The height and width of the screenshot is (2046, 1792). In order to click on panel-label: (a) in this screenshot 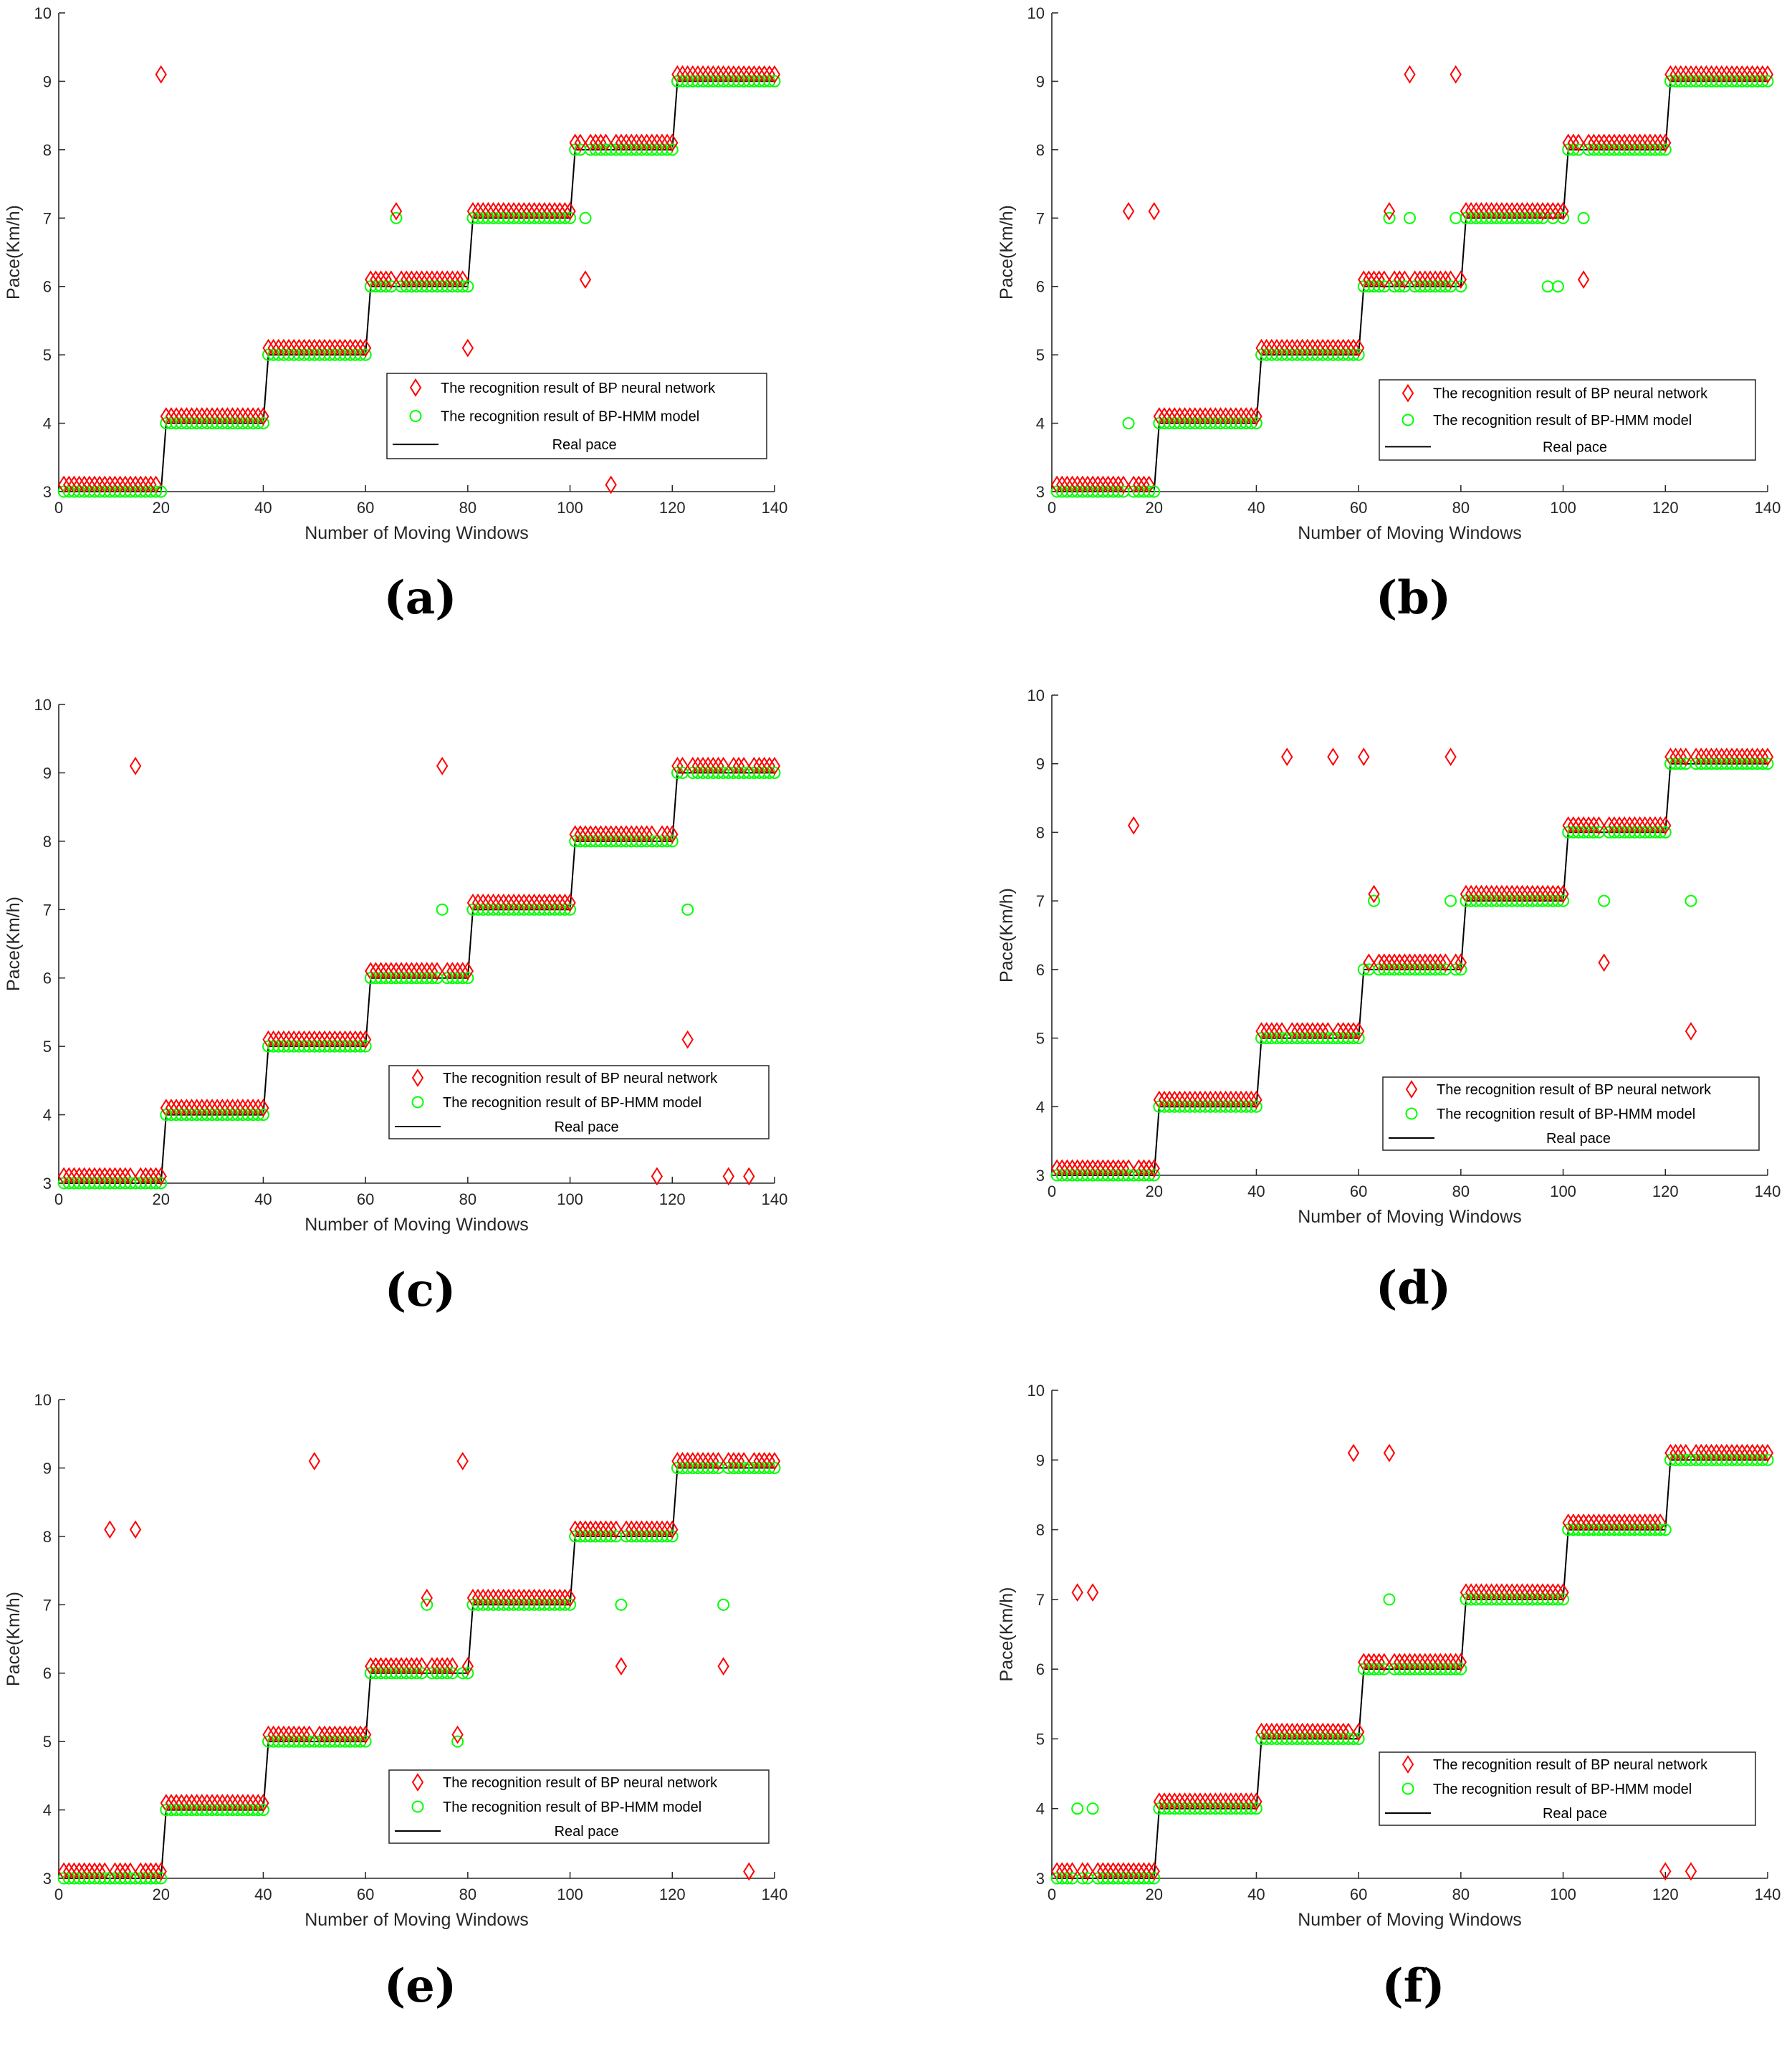, I will do `click(419, 598)`.